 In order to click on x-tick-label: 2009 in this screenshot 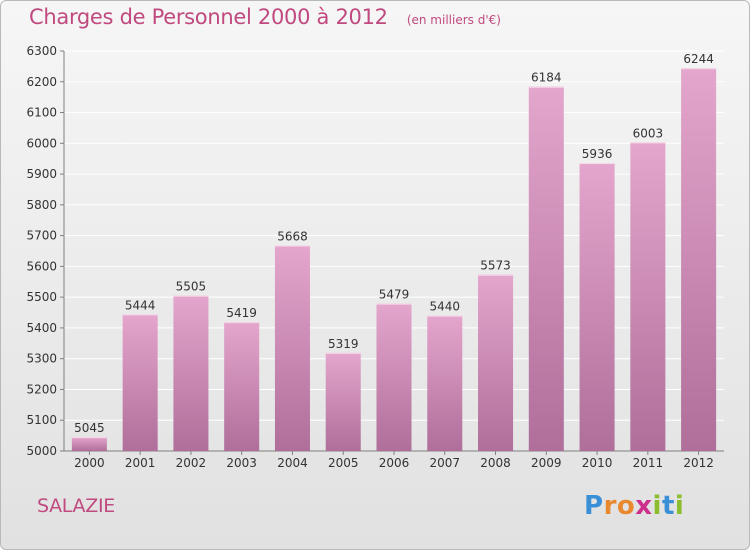, I will do `click(546, 463)`.